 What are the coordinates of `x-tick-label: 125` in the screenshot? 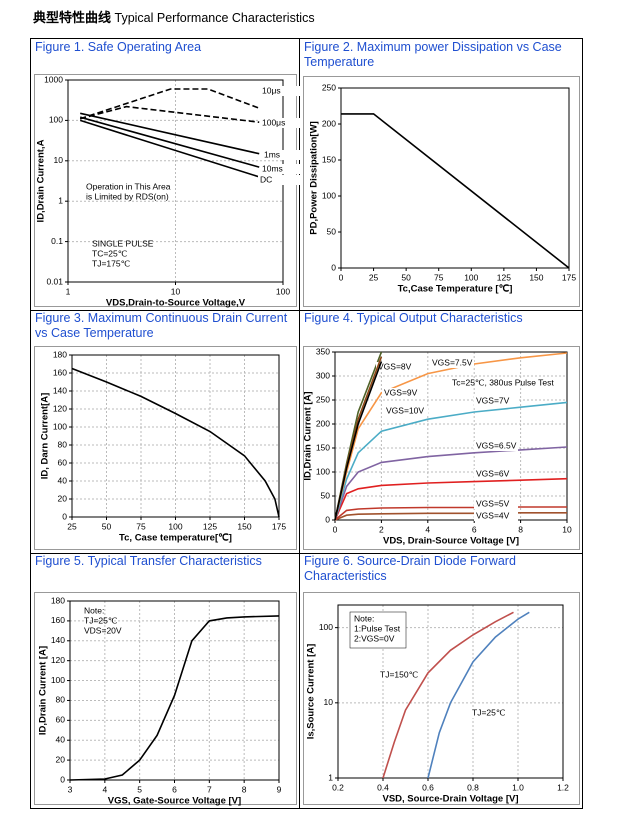 It's located at (210, 526).